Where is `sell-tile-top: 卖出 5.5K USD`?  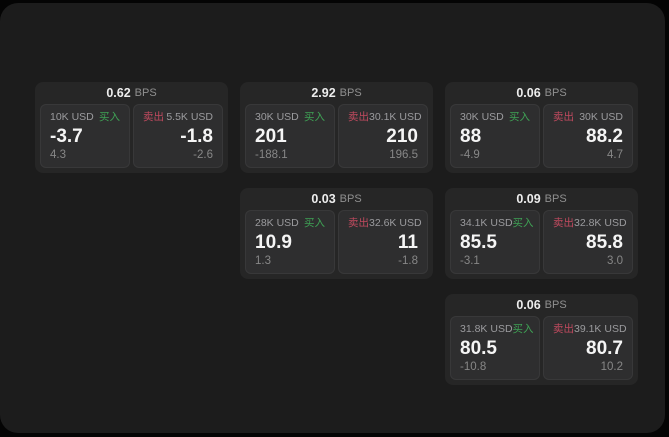
sell-tile-top: 卖出 5.5K USD is located at coordinates (178, 117).